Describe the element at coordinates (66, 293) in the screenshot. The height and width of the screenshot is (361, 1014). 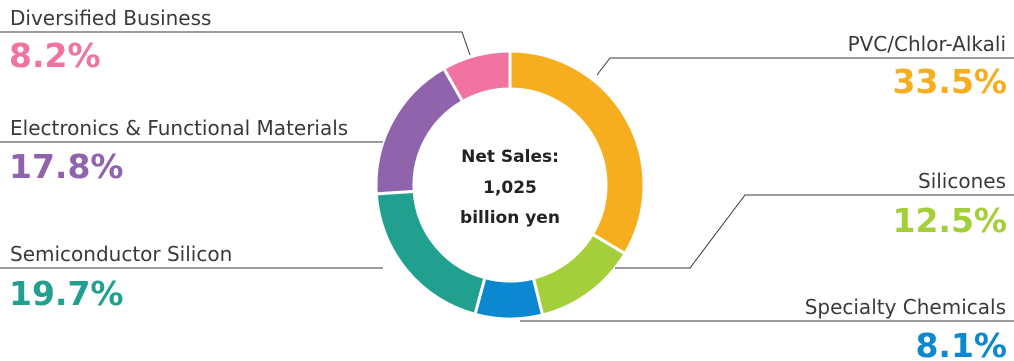
I see `value-semiconductor-silicon: 19.7%` at that location.